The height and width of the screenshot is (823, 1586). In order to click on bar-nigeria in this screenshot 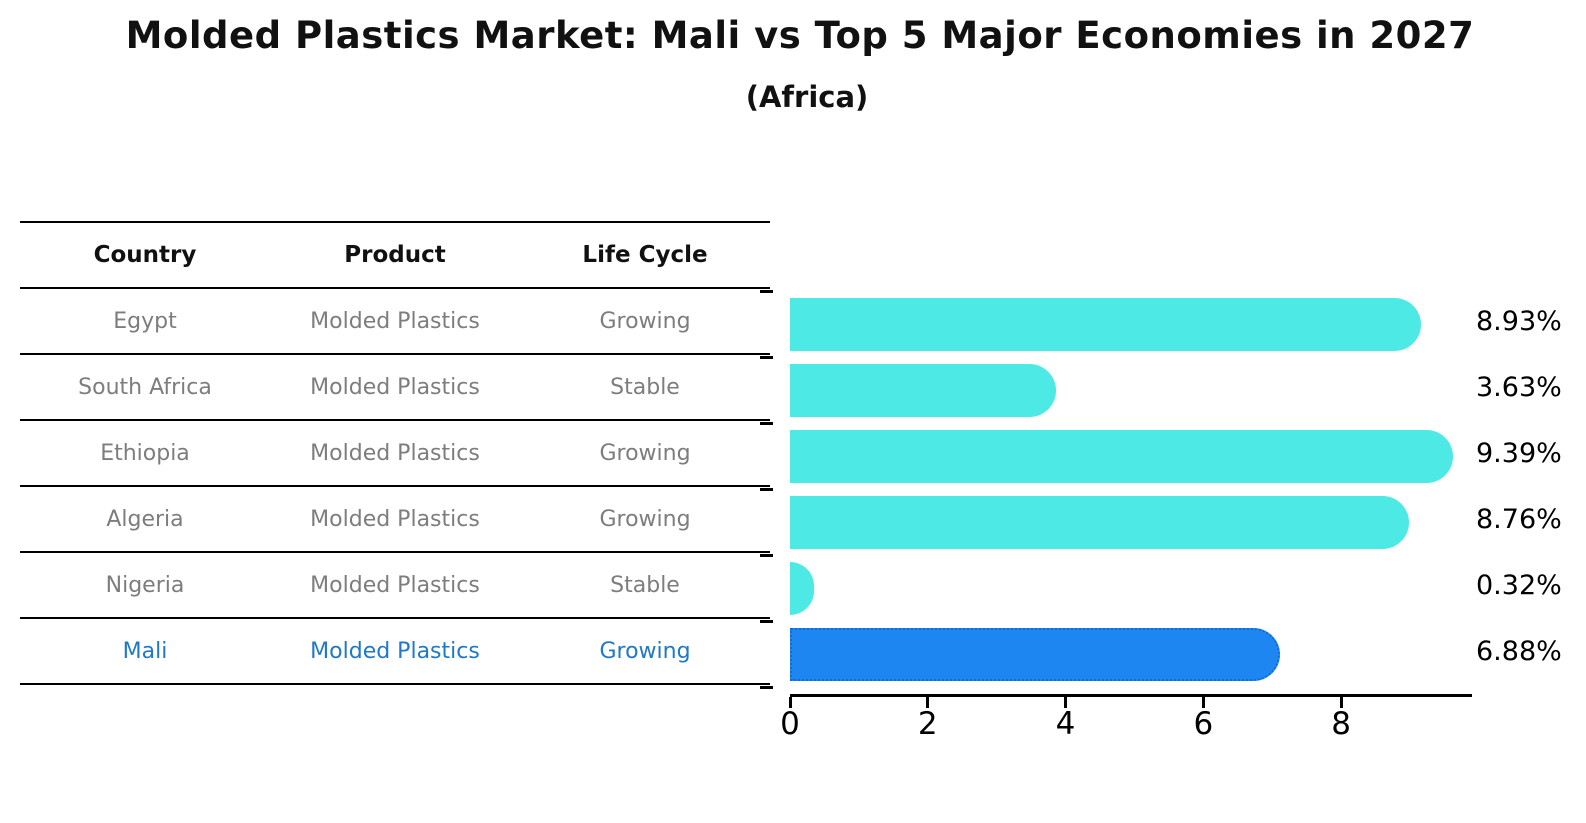, I will do `click(802, 588)`.